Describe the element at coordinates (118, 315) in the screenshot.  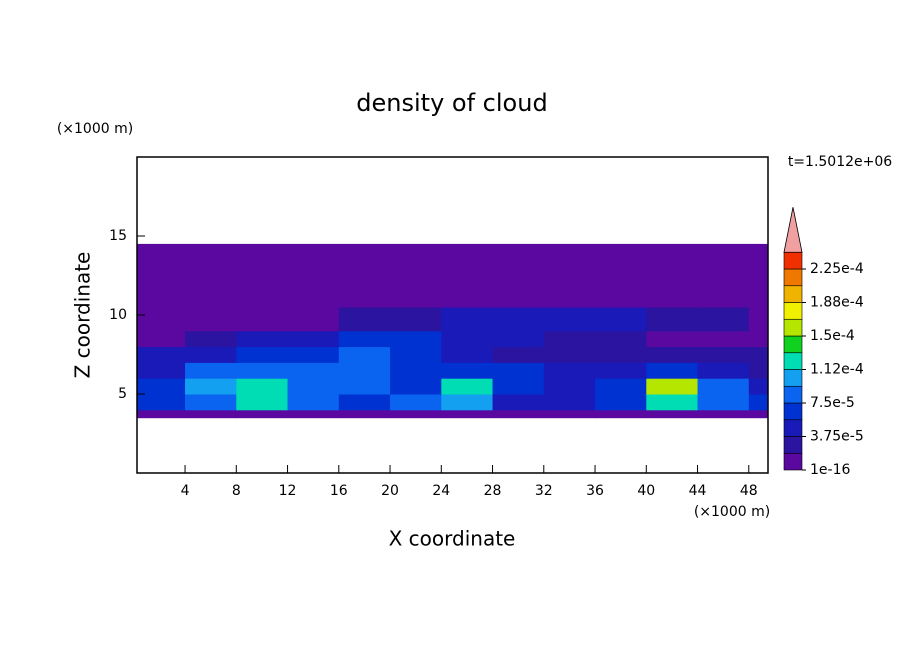
I see `y-tick-label: 10` at that location.